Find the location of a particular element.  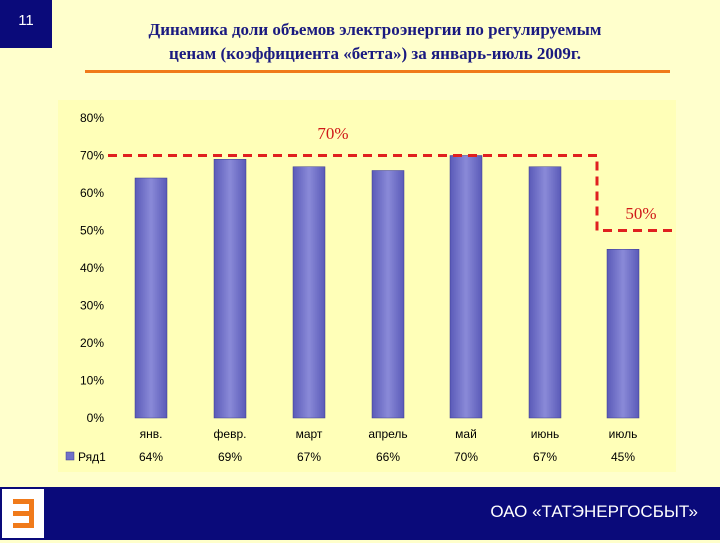

x-tick-label: июль is located at coordinates (623, 434).